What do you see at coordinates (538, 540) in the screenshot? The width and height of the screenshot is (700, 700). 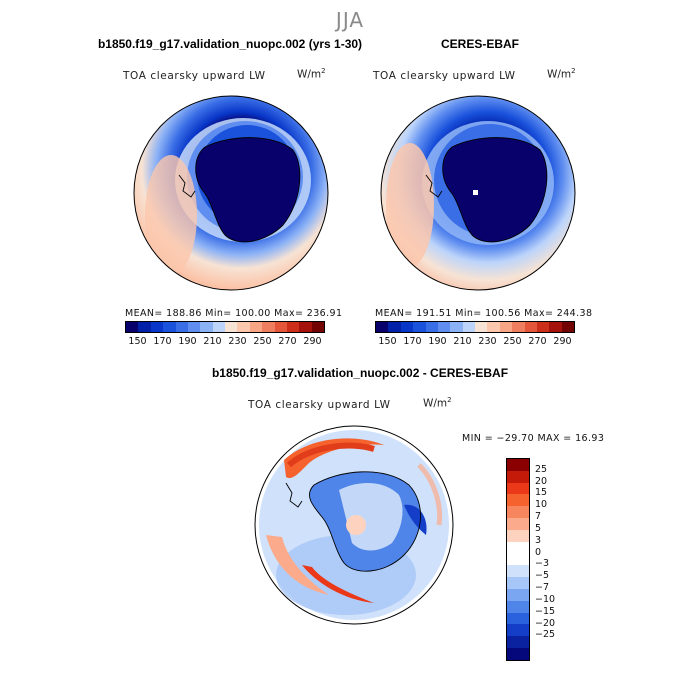 I see `colorbar-tick-label: 3` at bounding box center [538, 540].